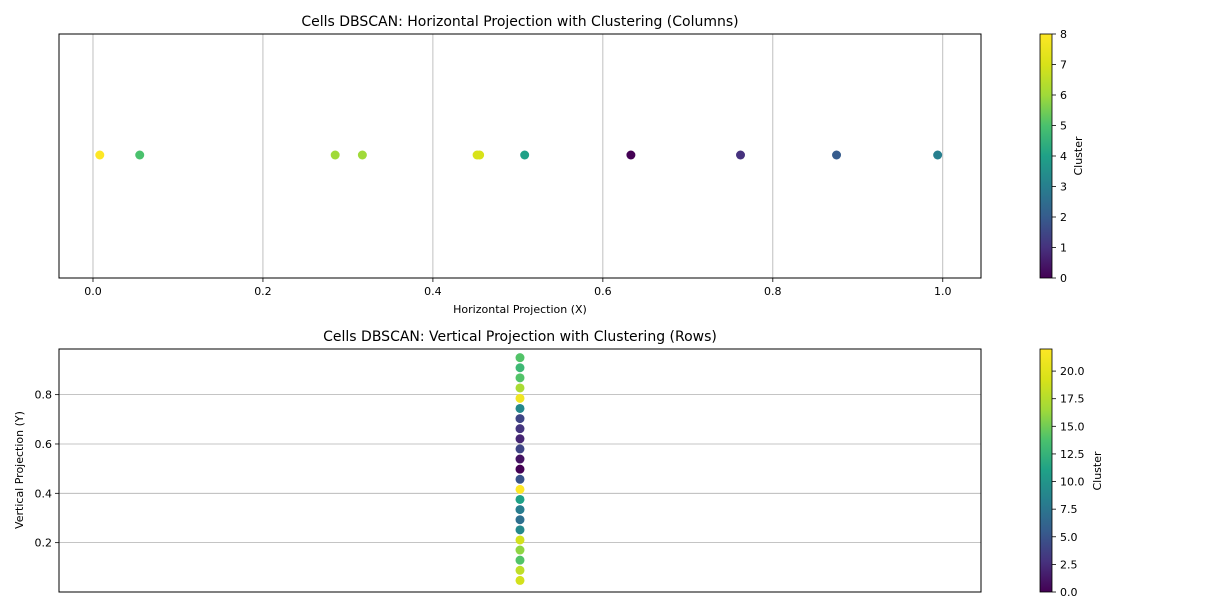 The height and width of the screenshot is (614, 1226). Describe the element at coordinates (1063, 217) in the screenshot. I see `colorbar-tick-label: 2` at that location.